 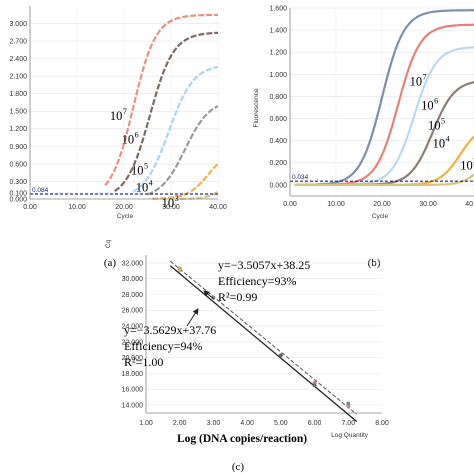 I want to click on fit-b-r2: R²=1.00, so click(x=143, y=362).